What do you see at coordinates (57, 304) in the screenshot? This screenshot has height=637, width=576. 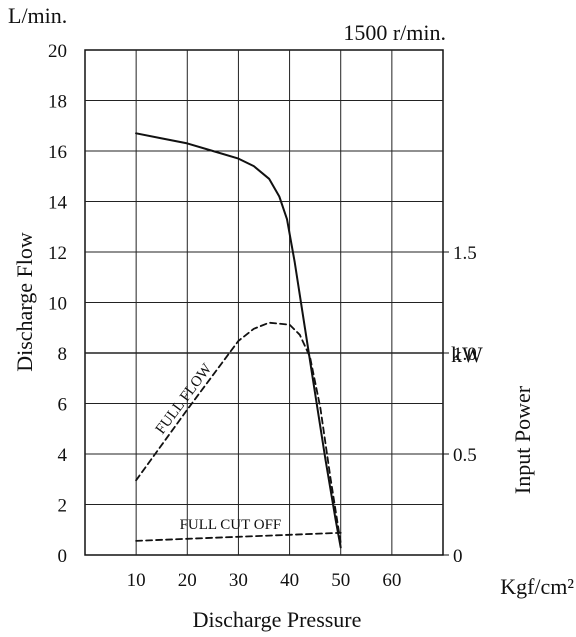 I see `y-tick-label: 10` at bounding box center [57, 304].